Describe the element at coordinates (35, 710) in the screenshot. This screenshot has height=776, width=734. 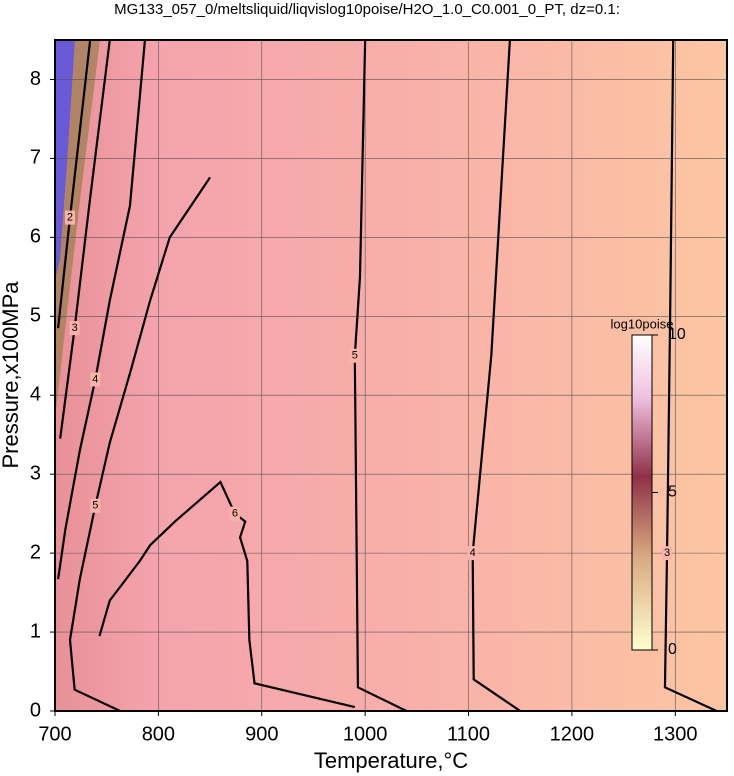
I see `y-tick-label: 0` at that location.